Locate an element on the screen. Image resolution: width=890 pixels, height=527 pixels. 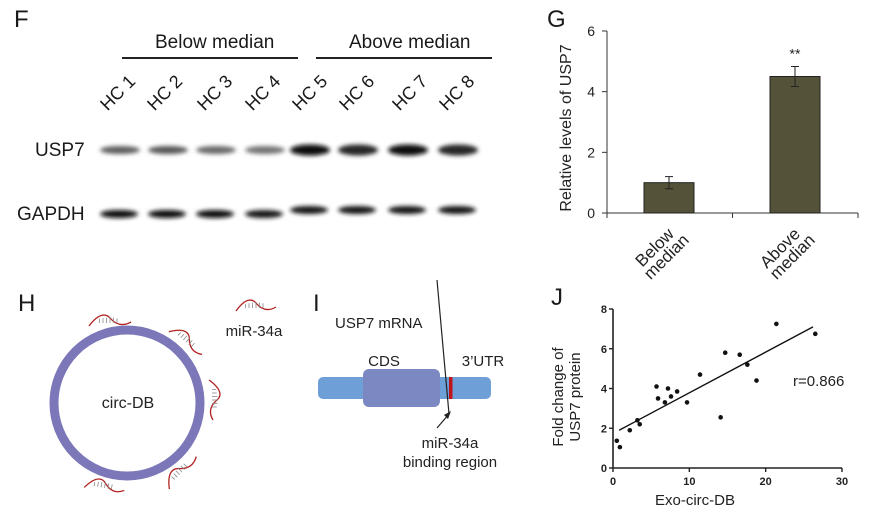
j-x-tick-label: 20 is located at coordinates (766, 482).